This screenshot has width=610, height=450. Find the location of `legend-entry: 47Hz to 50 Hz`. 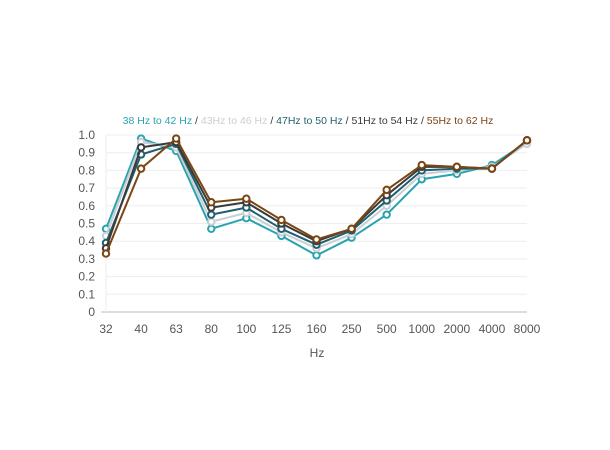

legend-entry: 47Hz to 50 Hz is located at coordinates (309, 121).